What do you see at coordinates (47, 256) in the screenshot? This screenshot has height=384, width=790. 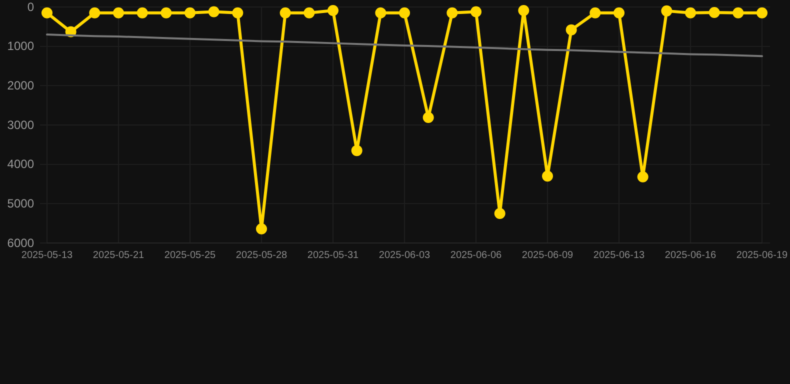 I see `x-tick-label: 2025-05-13` at bounding box center [47, 256].